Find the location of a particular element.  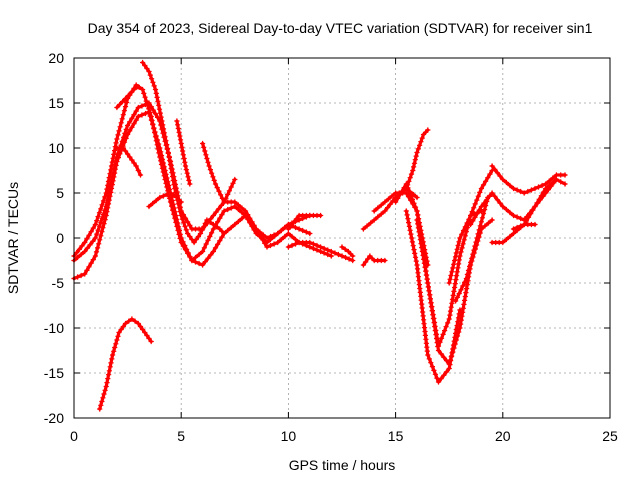

y-tick-label: -20 is located at coordinates (54, 418).